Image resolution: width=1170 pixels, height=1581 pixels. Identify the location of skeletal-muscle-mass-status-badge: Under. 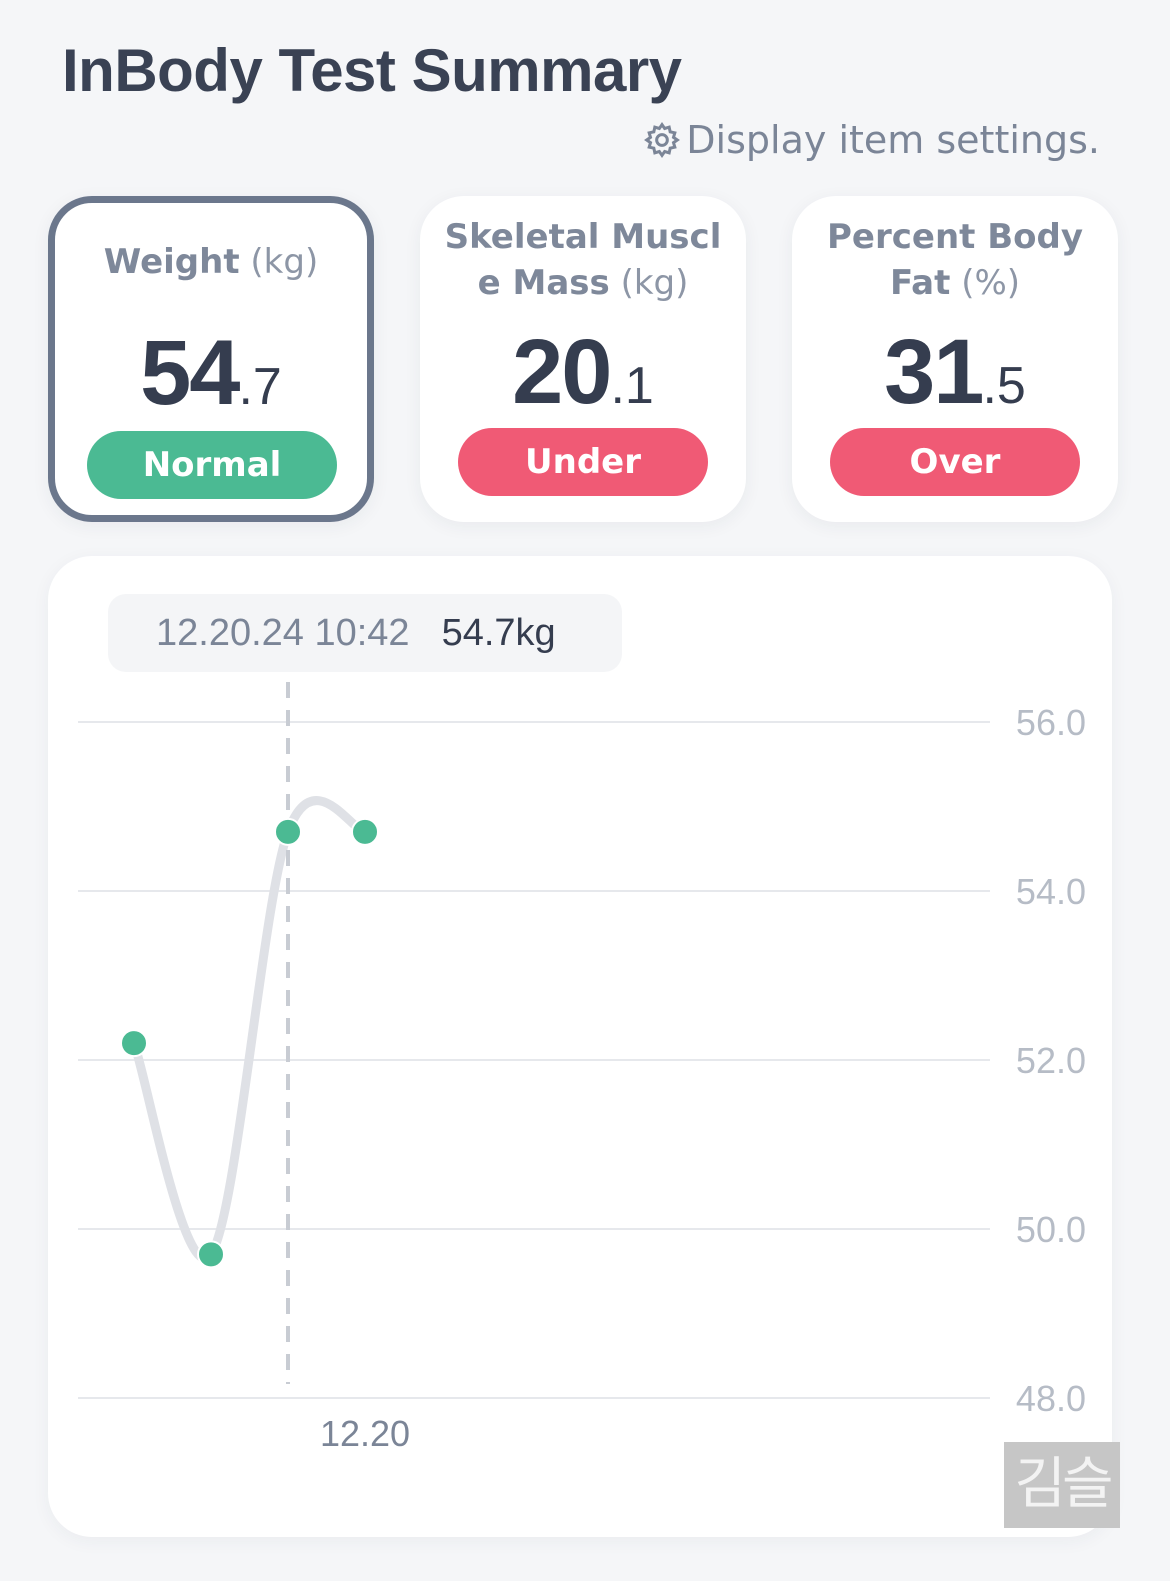
(583, 462).